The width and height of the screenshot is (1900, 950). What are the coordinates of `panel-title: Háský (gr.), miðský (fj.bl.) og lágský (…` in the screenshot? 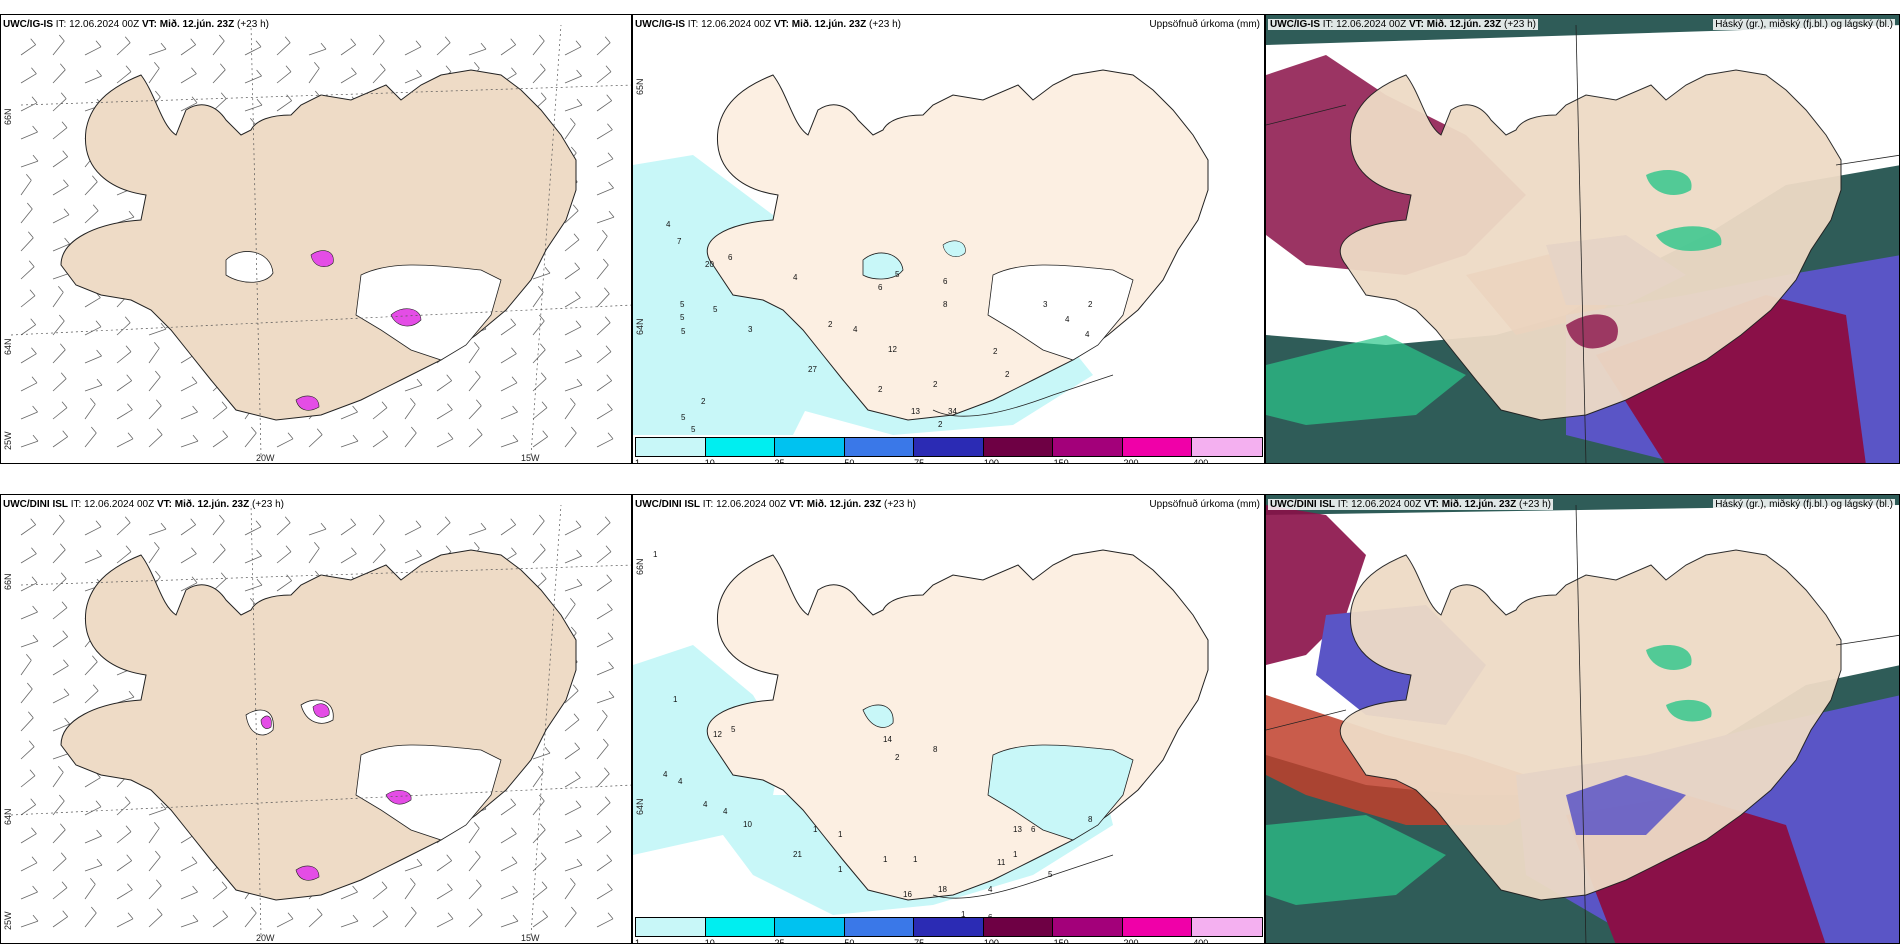 It's located at (1804, 24).